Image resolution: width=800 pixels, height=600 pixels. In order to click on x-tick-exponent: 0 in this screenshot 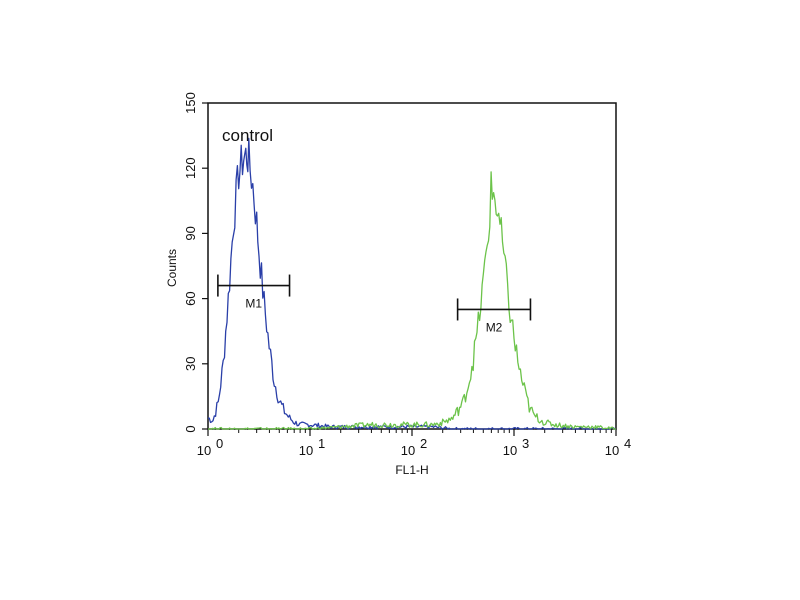, I will do `click(219, 443)`.